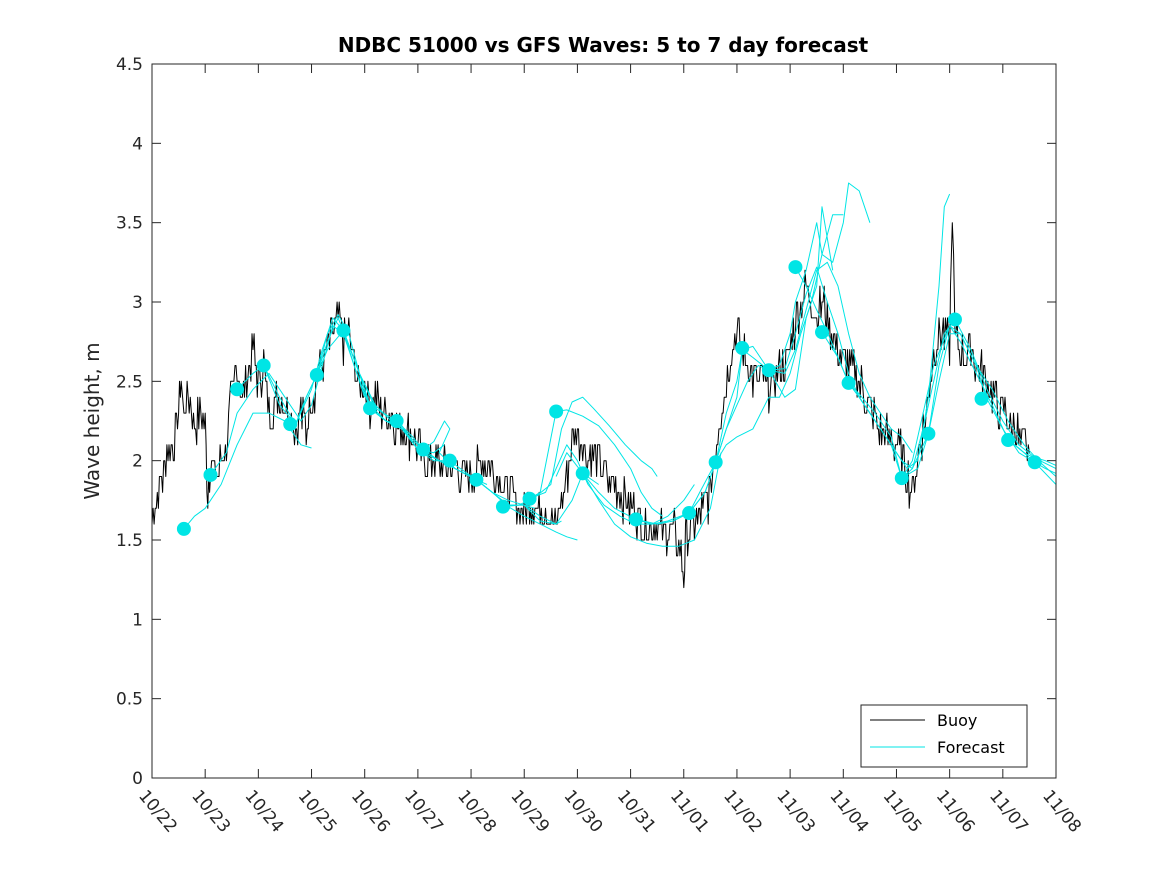 The image size is (1167, 875). Describe the element at coordinates (971, 747) in the screenshot. I see `legend-forecast-label: Forecast` at that location.